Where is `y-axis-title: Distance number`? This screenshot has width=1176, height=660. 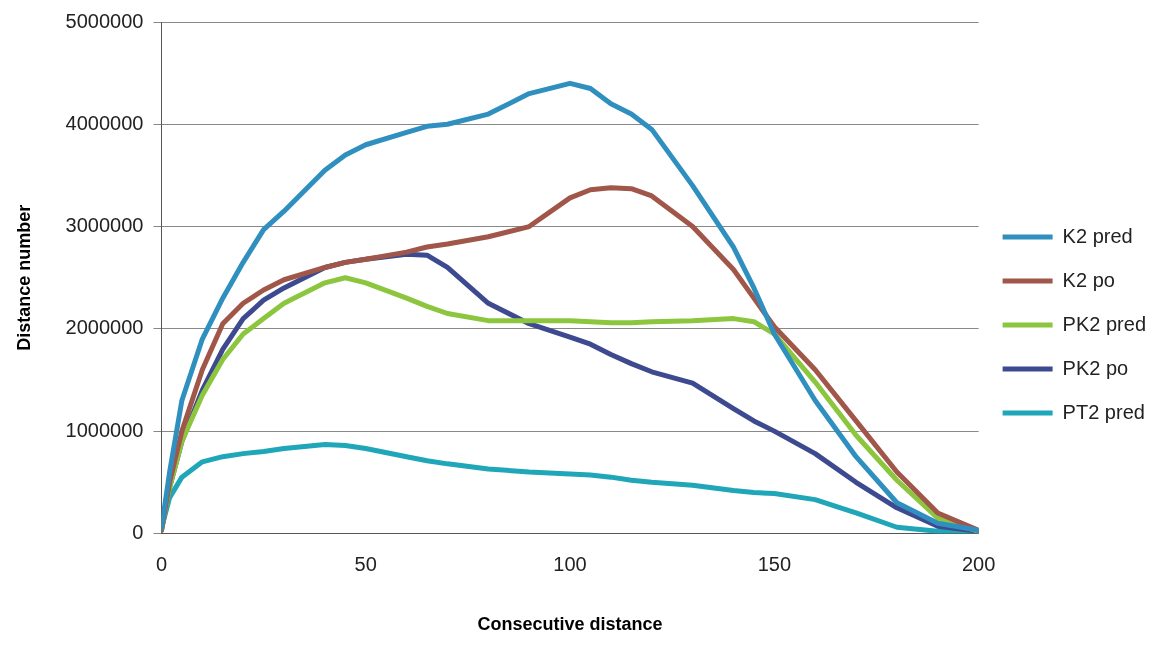 y-axis-title: Distance number is located at coordinates (23, 277).